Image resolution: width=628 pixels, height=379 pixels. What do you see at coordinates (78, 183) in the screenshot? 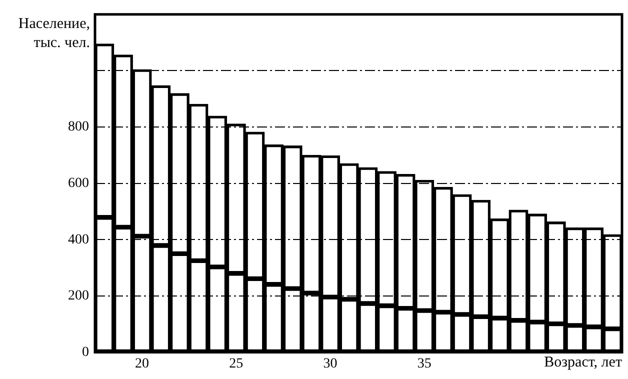
I see `y-tick-label: 600` at bounding box center [78, 183].